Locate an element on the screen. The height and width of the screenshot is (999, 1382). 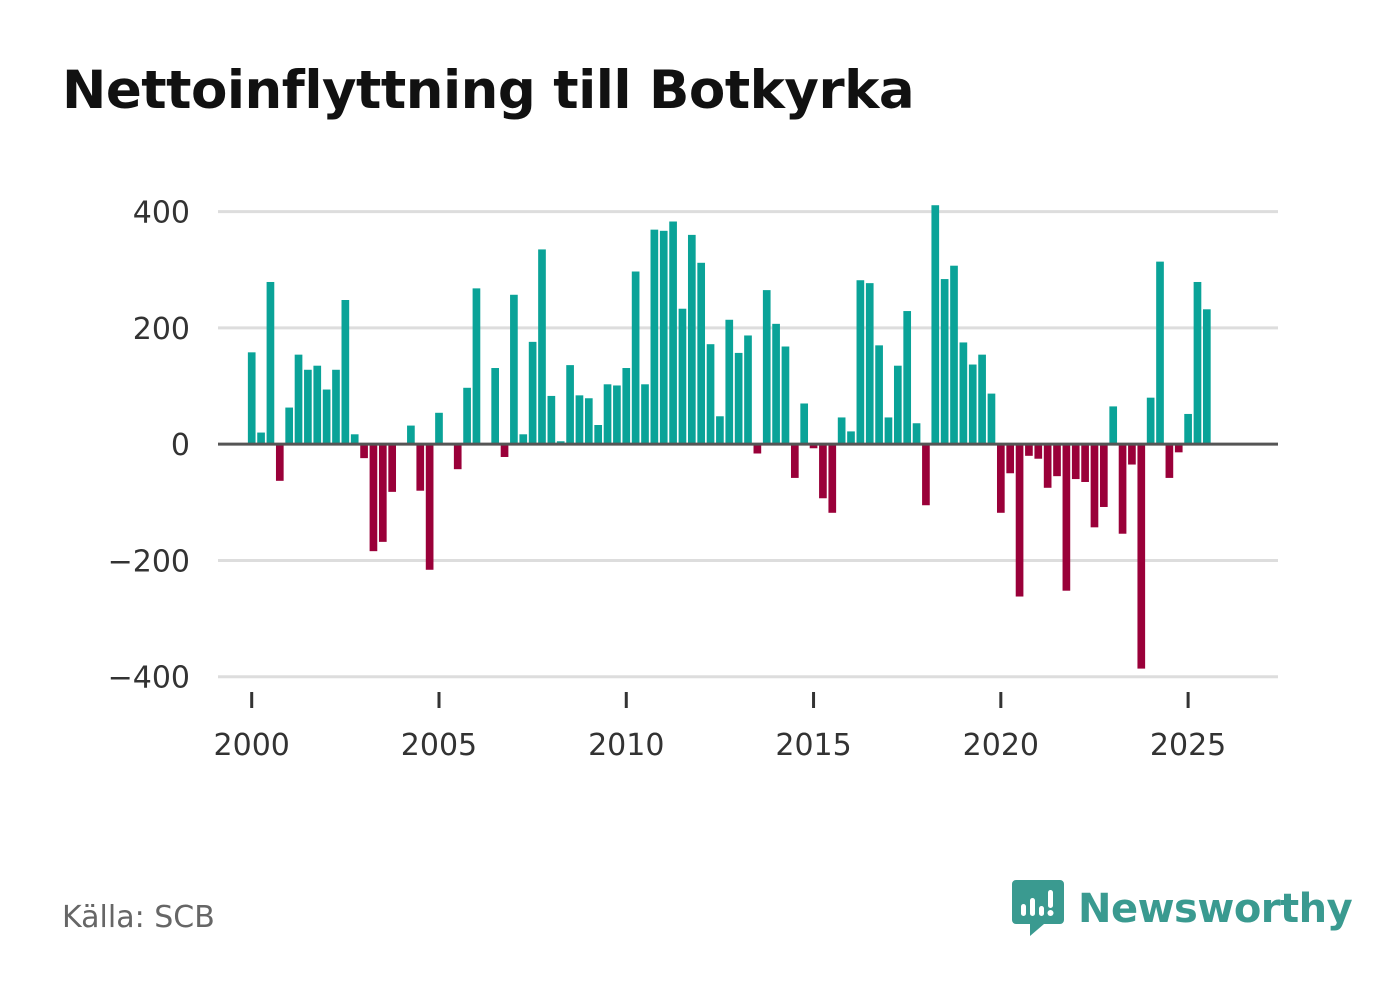
y-tick-label: −200 is located at coordinates (149, 561).